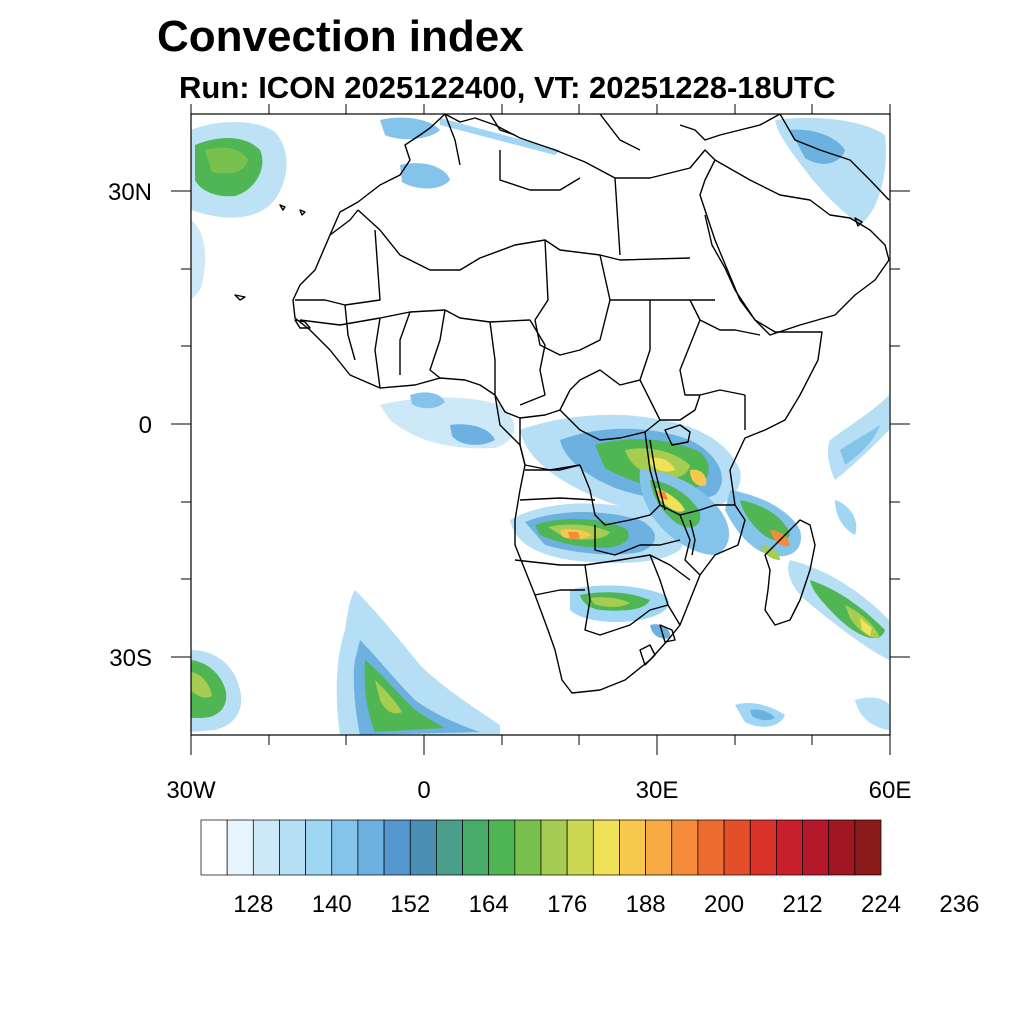 The height and width of the screenshot is (1024, 1024). Describe the element at coordinates (606, 904) in the screenshot. I see `colorbar-labels: 128 140 152 164 176 188 200 212 224 236` at that location.